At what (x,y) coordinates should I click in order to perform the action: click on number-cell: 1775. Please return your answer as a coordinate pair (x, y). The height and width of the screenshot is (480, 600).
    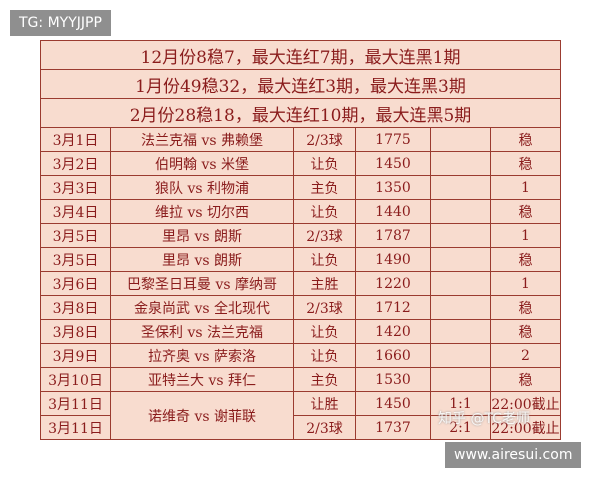
    Looking at the image, I should click on (393, 139).